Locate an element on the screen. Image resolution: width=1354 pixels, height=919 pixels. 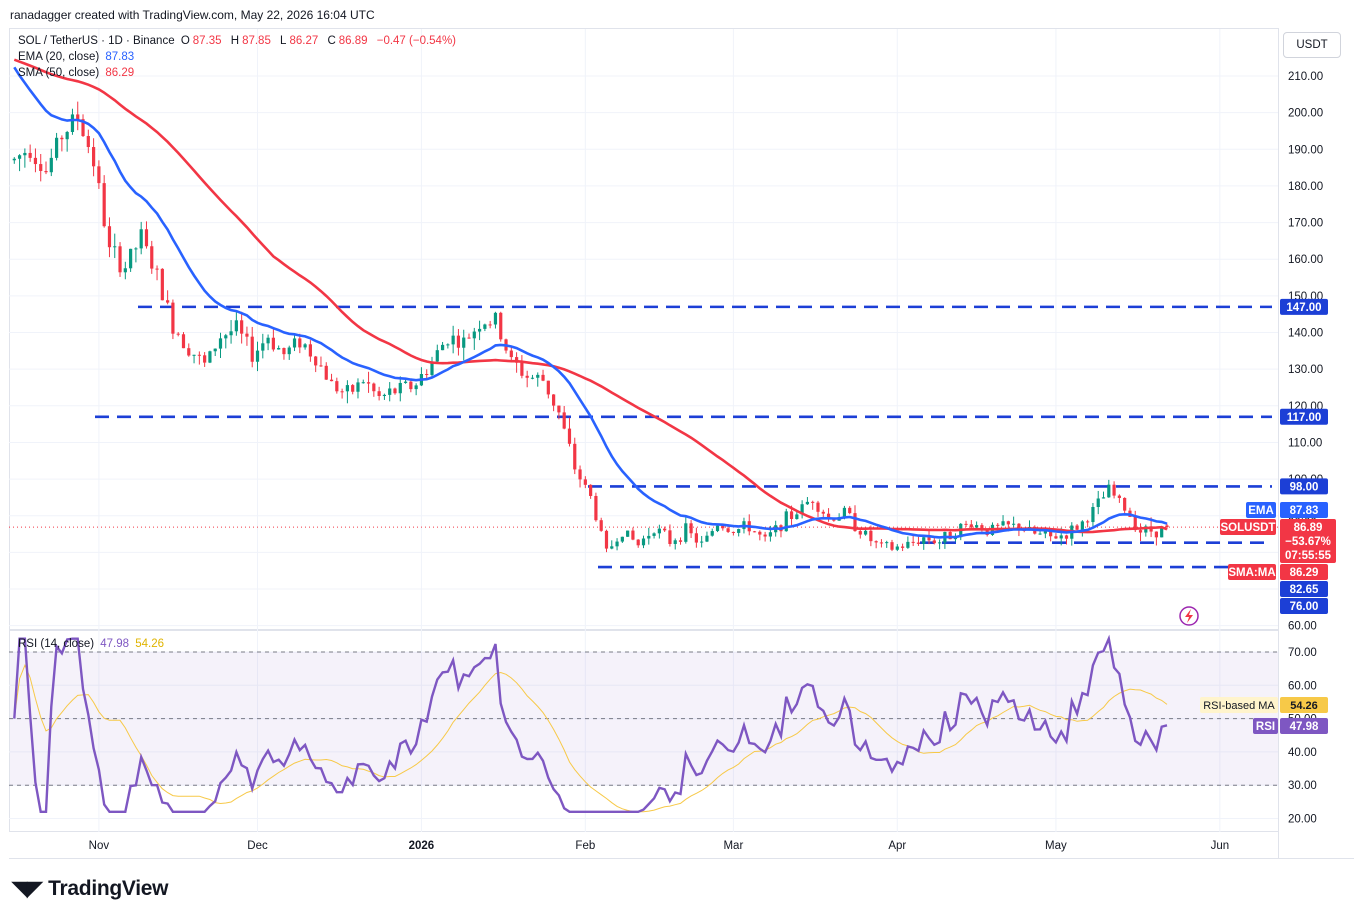
lightning-icon is located at coordinates (1189, 616).